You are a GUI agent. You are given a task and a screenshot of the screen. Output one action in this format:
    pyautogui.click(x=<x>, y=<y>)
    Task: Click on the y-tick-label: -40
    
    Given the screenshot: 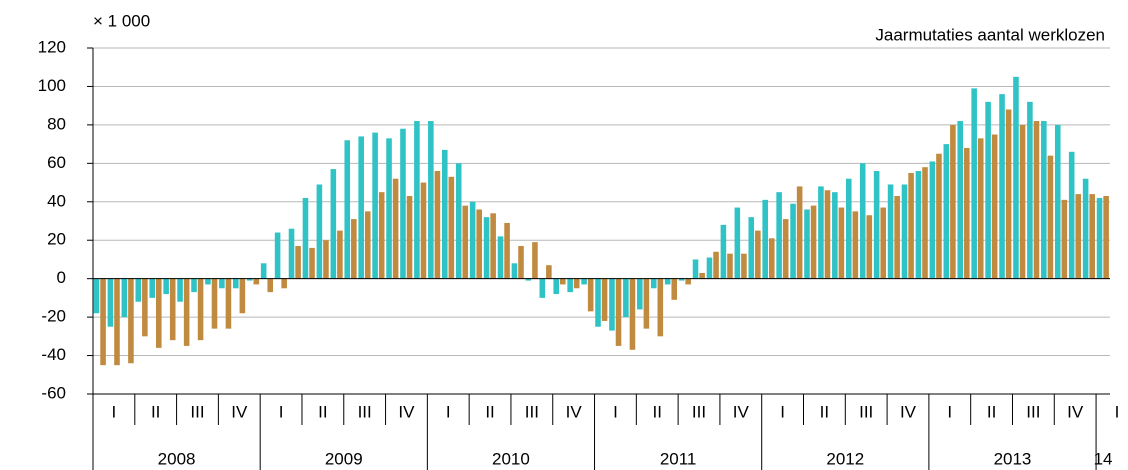 What is the action you would take?
    pyautogui.click(x=53, y=354)
    